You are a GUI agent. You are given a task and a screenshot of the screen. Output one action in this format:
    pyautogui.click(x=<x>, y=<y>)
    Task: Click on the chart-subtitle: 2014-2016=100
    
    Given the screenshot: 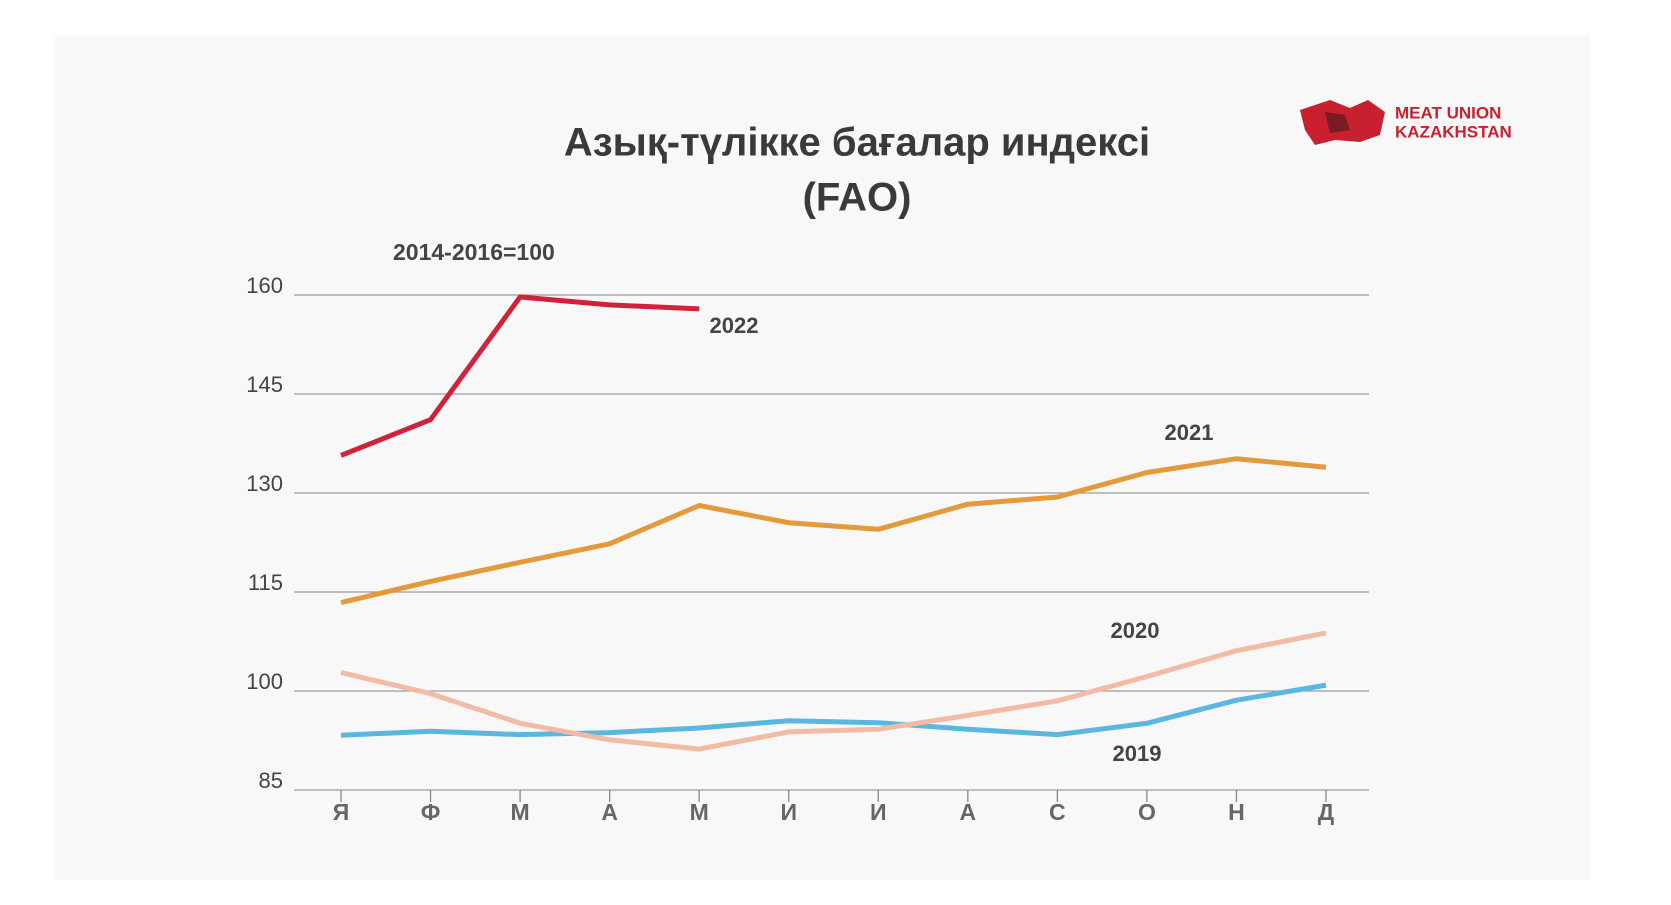 What is the action you would take?
    pyautogui.click(x=474, y=252)
    